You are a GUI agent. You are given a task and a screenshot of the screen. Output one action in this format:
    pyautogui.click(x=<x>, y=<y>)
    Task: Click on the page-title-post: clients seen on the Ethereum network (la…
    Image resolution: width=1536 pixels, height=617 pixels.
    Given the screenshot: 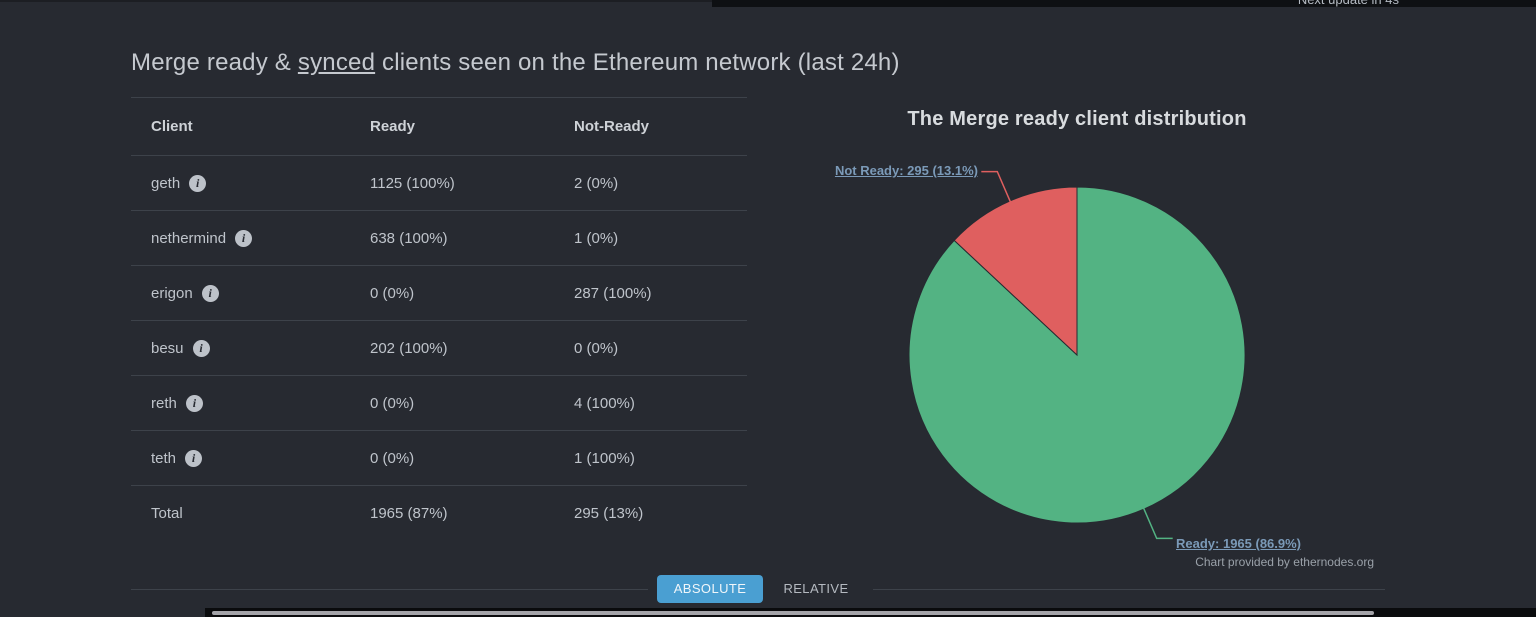 What is the action you would take?
    pyautogui.click(x=637, y=62)
    